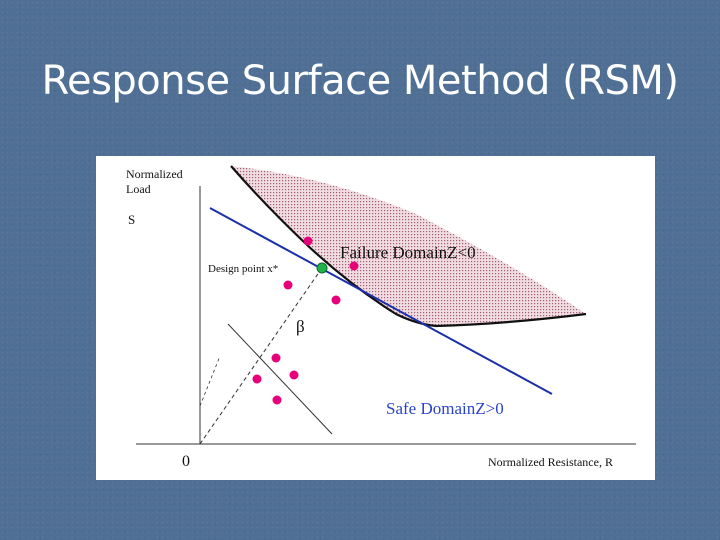 The height and width of the screenshot is (540, 720). I want to click on y-axis-symbol: S, so click(131, 219).